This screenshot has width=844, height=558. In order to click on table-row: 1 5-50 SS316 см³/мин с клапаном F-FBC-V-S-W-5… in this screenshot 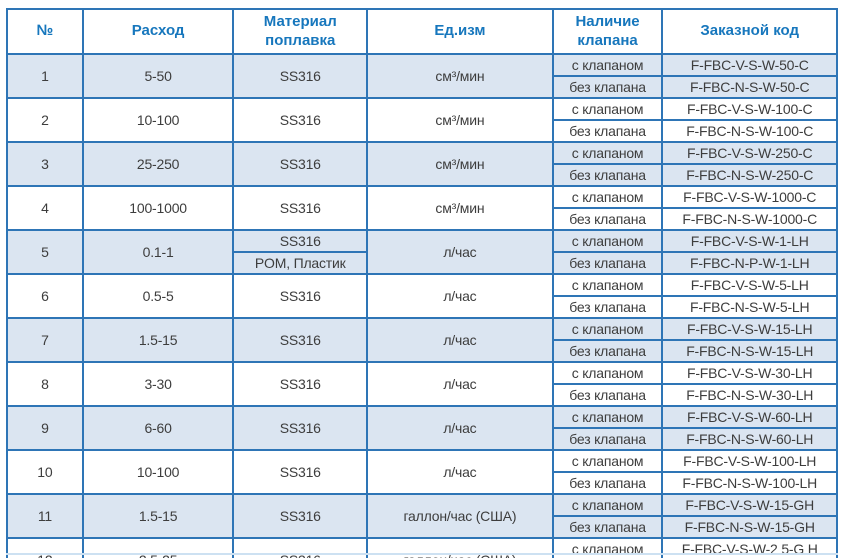, I will do `click(422, 76)`.